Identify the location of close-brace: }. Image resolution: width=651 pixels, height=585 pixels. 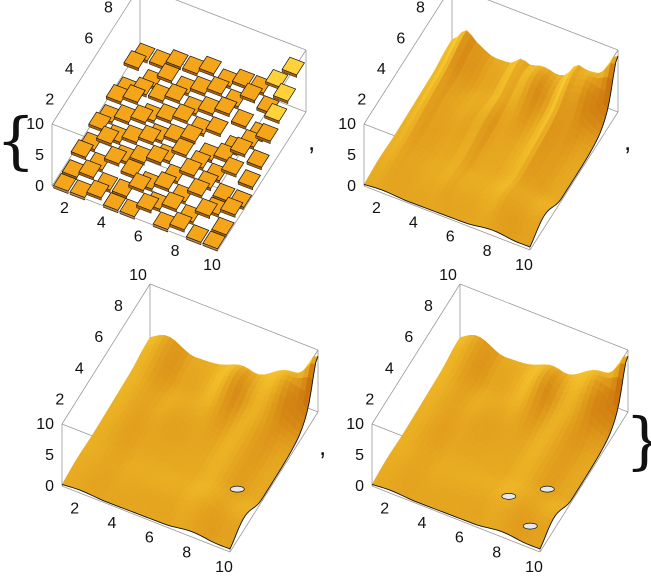
(638, 440).